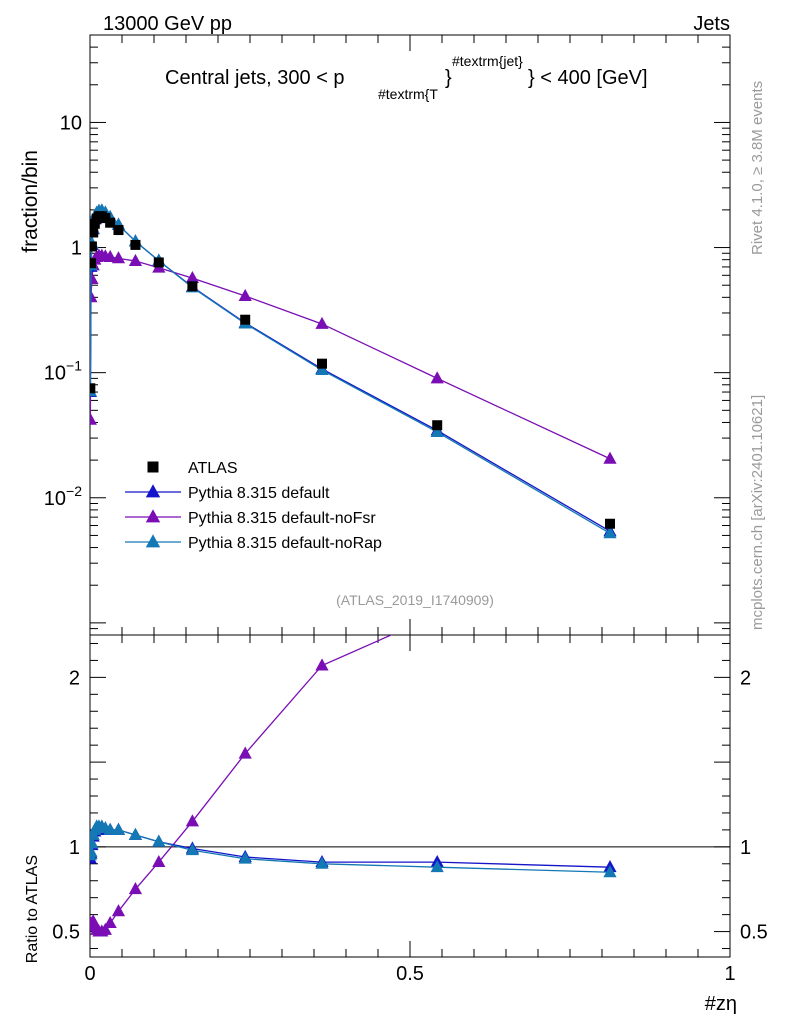 The width and height of the screenshot is (786, 1024). Describe the element at coordinates (350, 847) in the screenshot. I see `ratio-line-default` at that location.